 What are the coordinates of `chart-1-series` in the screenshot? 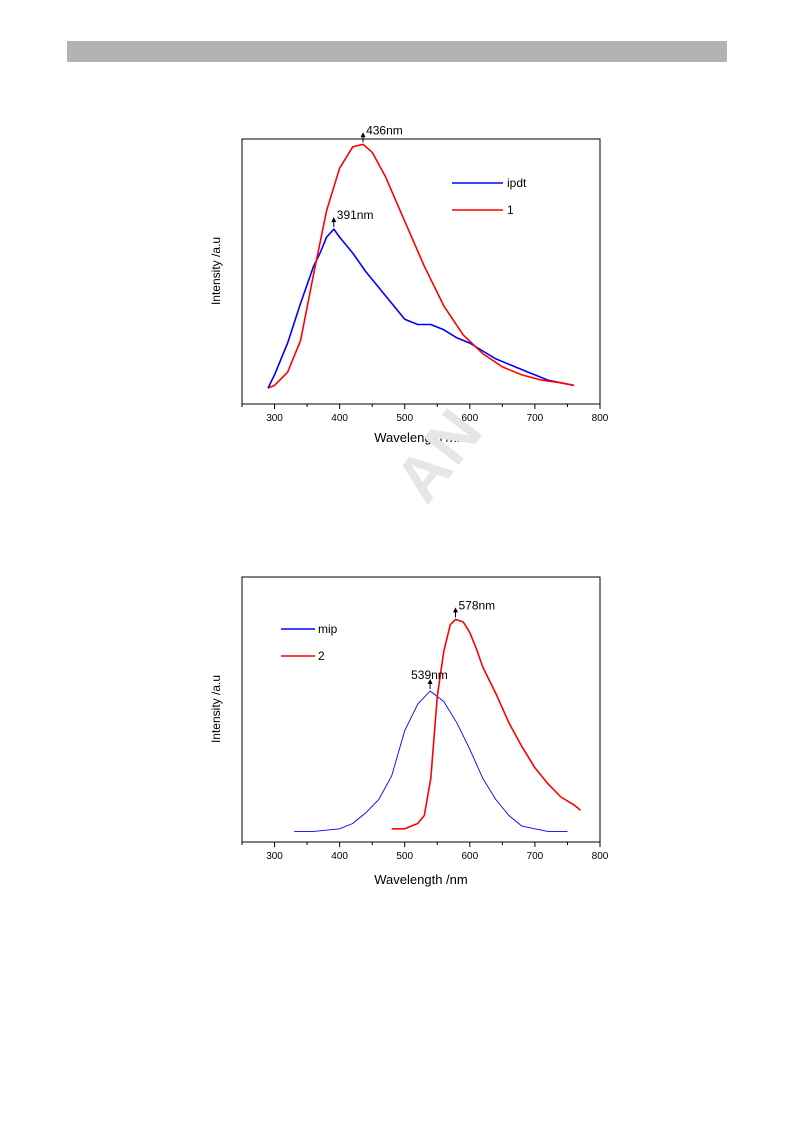 It's located at (421, 266).